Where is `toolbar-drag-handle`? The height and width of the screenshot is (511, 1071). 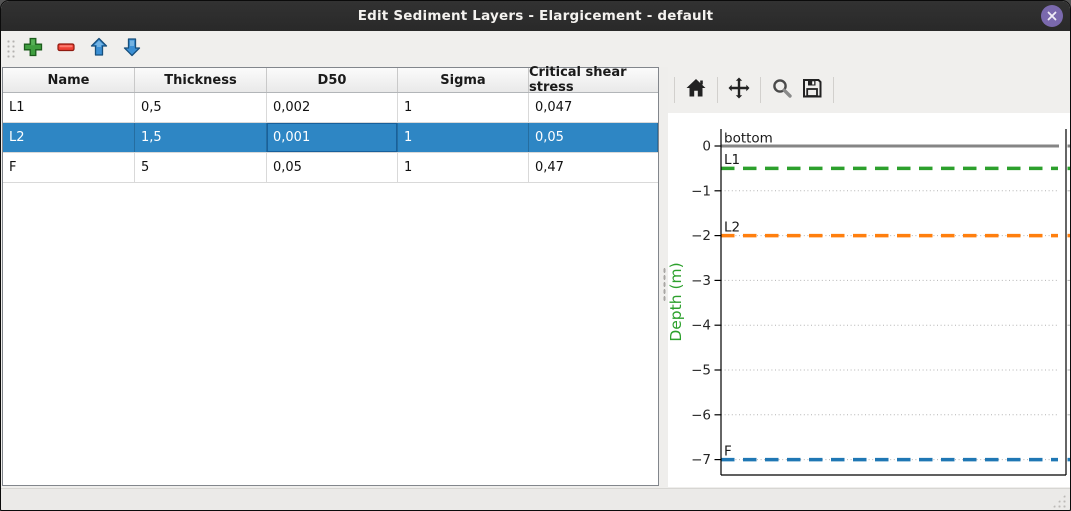 toolbar-drag-handle is located at coordinates (10, 49).